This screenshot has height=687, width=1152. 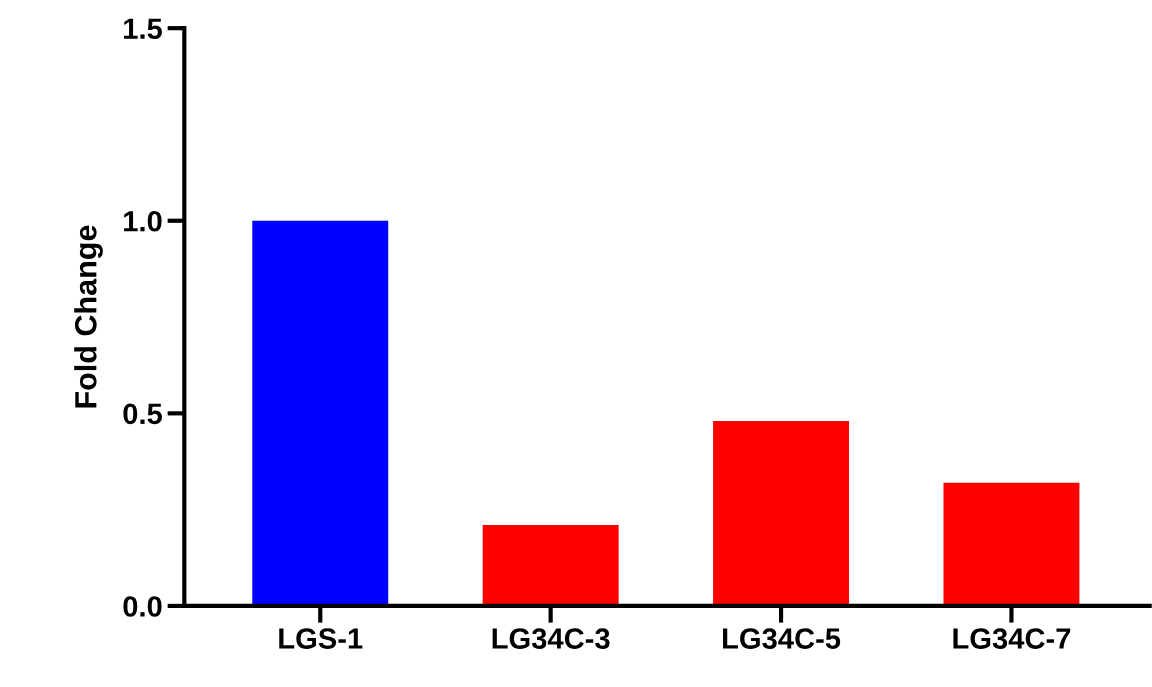 I want to click on y-tick-label: 1.0, so click(x=143, y=221).